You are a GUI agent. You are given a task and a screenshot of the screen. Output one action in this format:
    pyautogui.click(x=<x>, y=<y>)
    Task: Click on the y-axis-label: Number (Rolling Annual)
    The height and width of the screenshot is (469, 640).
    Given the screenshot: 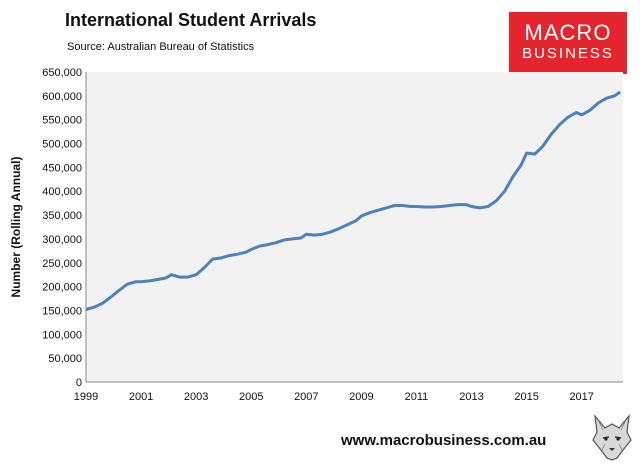 What is the action you would take?
    pyautogui.click(x=16, y=227)
    